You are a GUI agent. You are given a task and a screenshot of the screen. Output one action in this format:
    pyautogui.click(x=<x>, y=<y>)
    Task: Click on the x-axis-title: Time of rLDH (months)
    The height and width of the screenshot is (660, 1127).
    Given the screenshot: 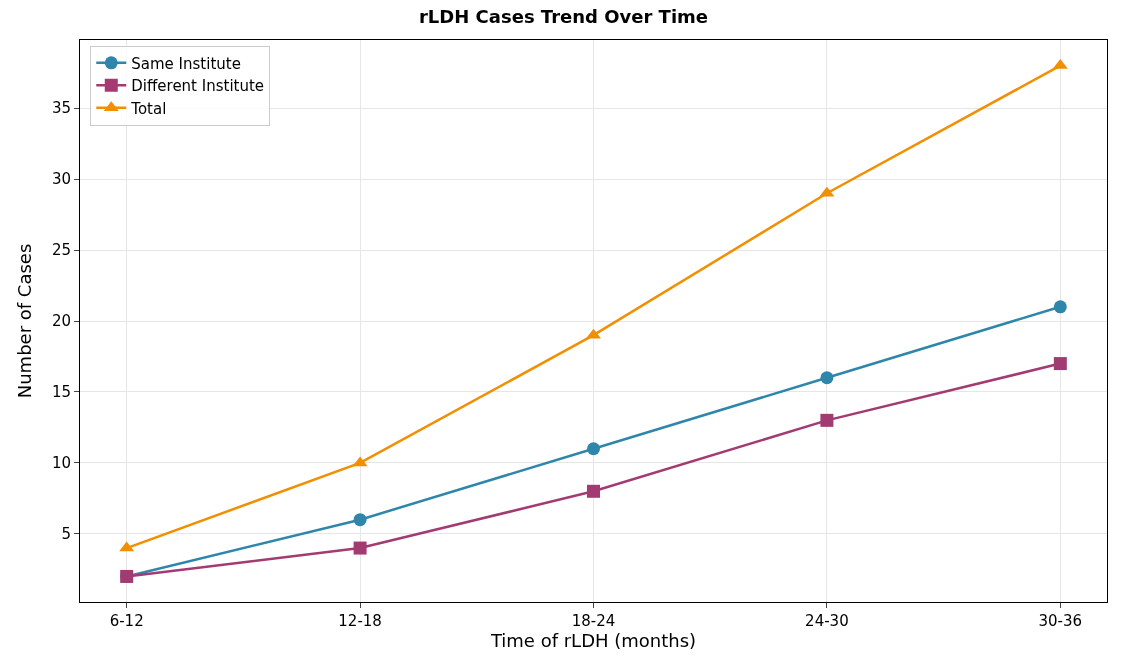 What is the action you would take?
    pyautogui.click(x=593, y=641)
    